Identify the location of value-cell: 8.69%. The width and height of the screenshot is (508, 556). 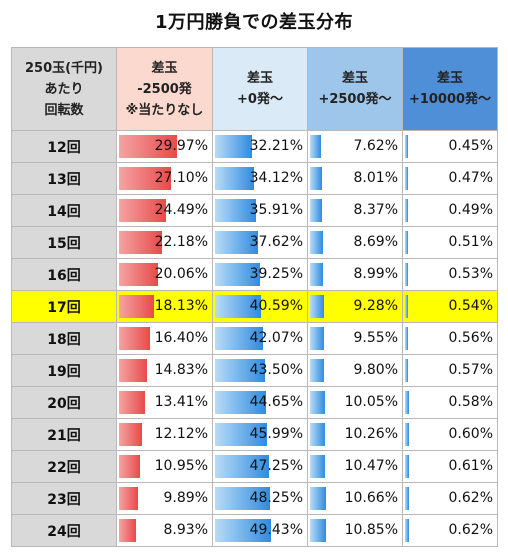
(355, 242).